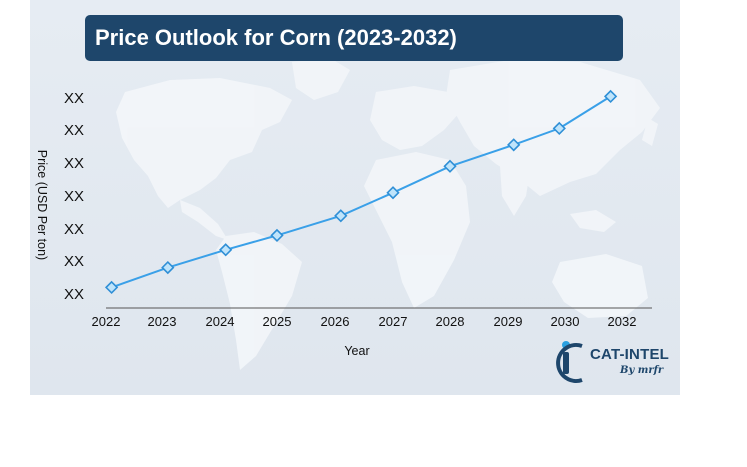 This screenshot has height=467, width=747. I want to click on cat-intel-logo: CAT-INTEL By mrfr, so click(616, 361).